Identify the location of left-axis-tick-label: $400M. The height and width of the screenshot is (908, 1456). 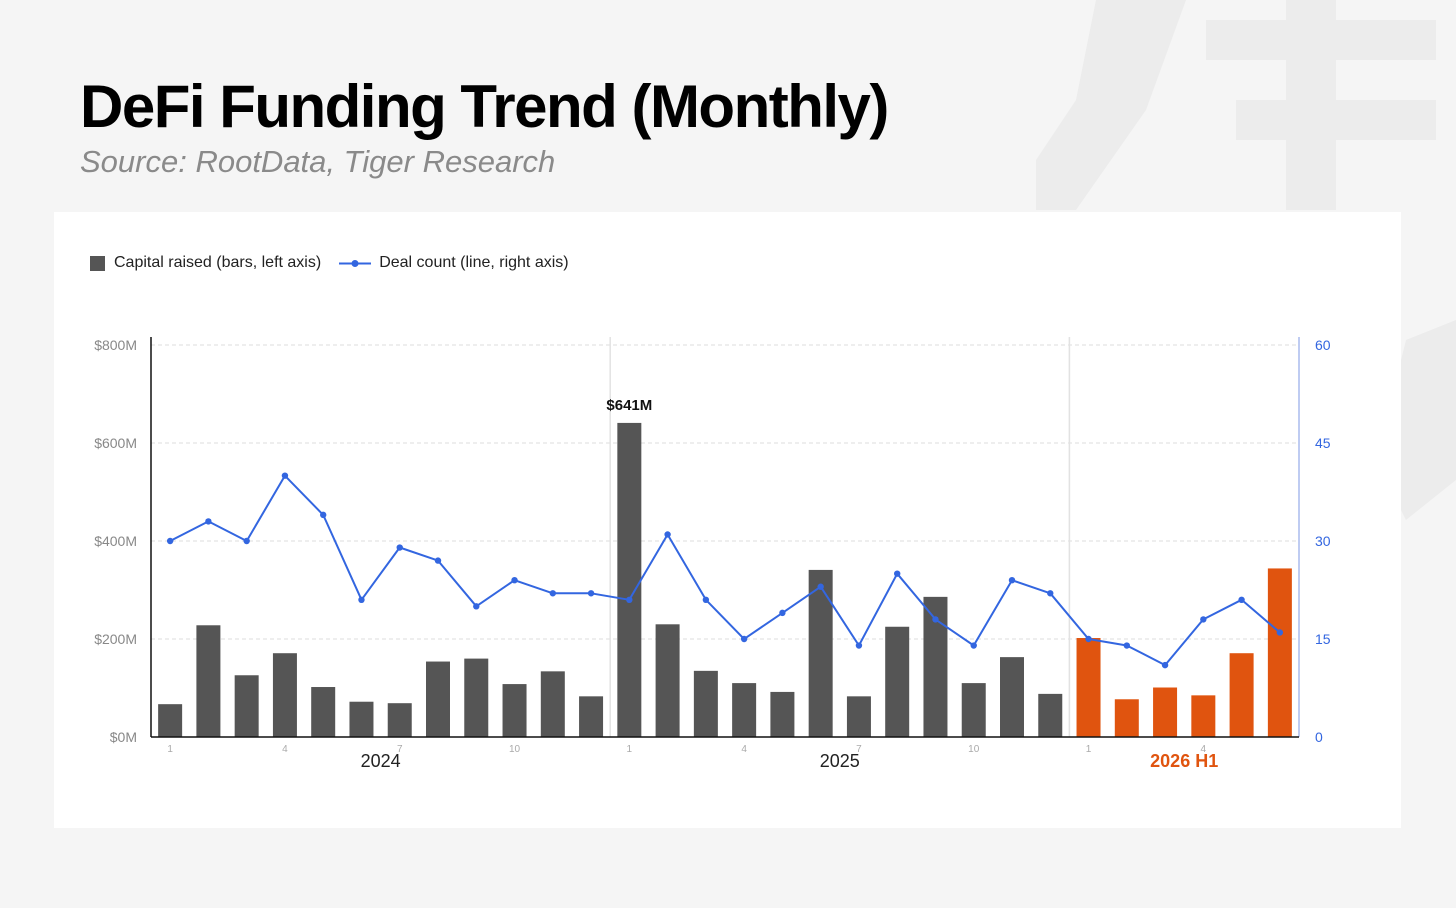
(115, 541).